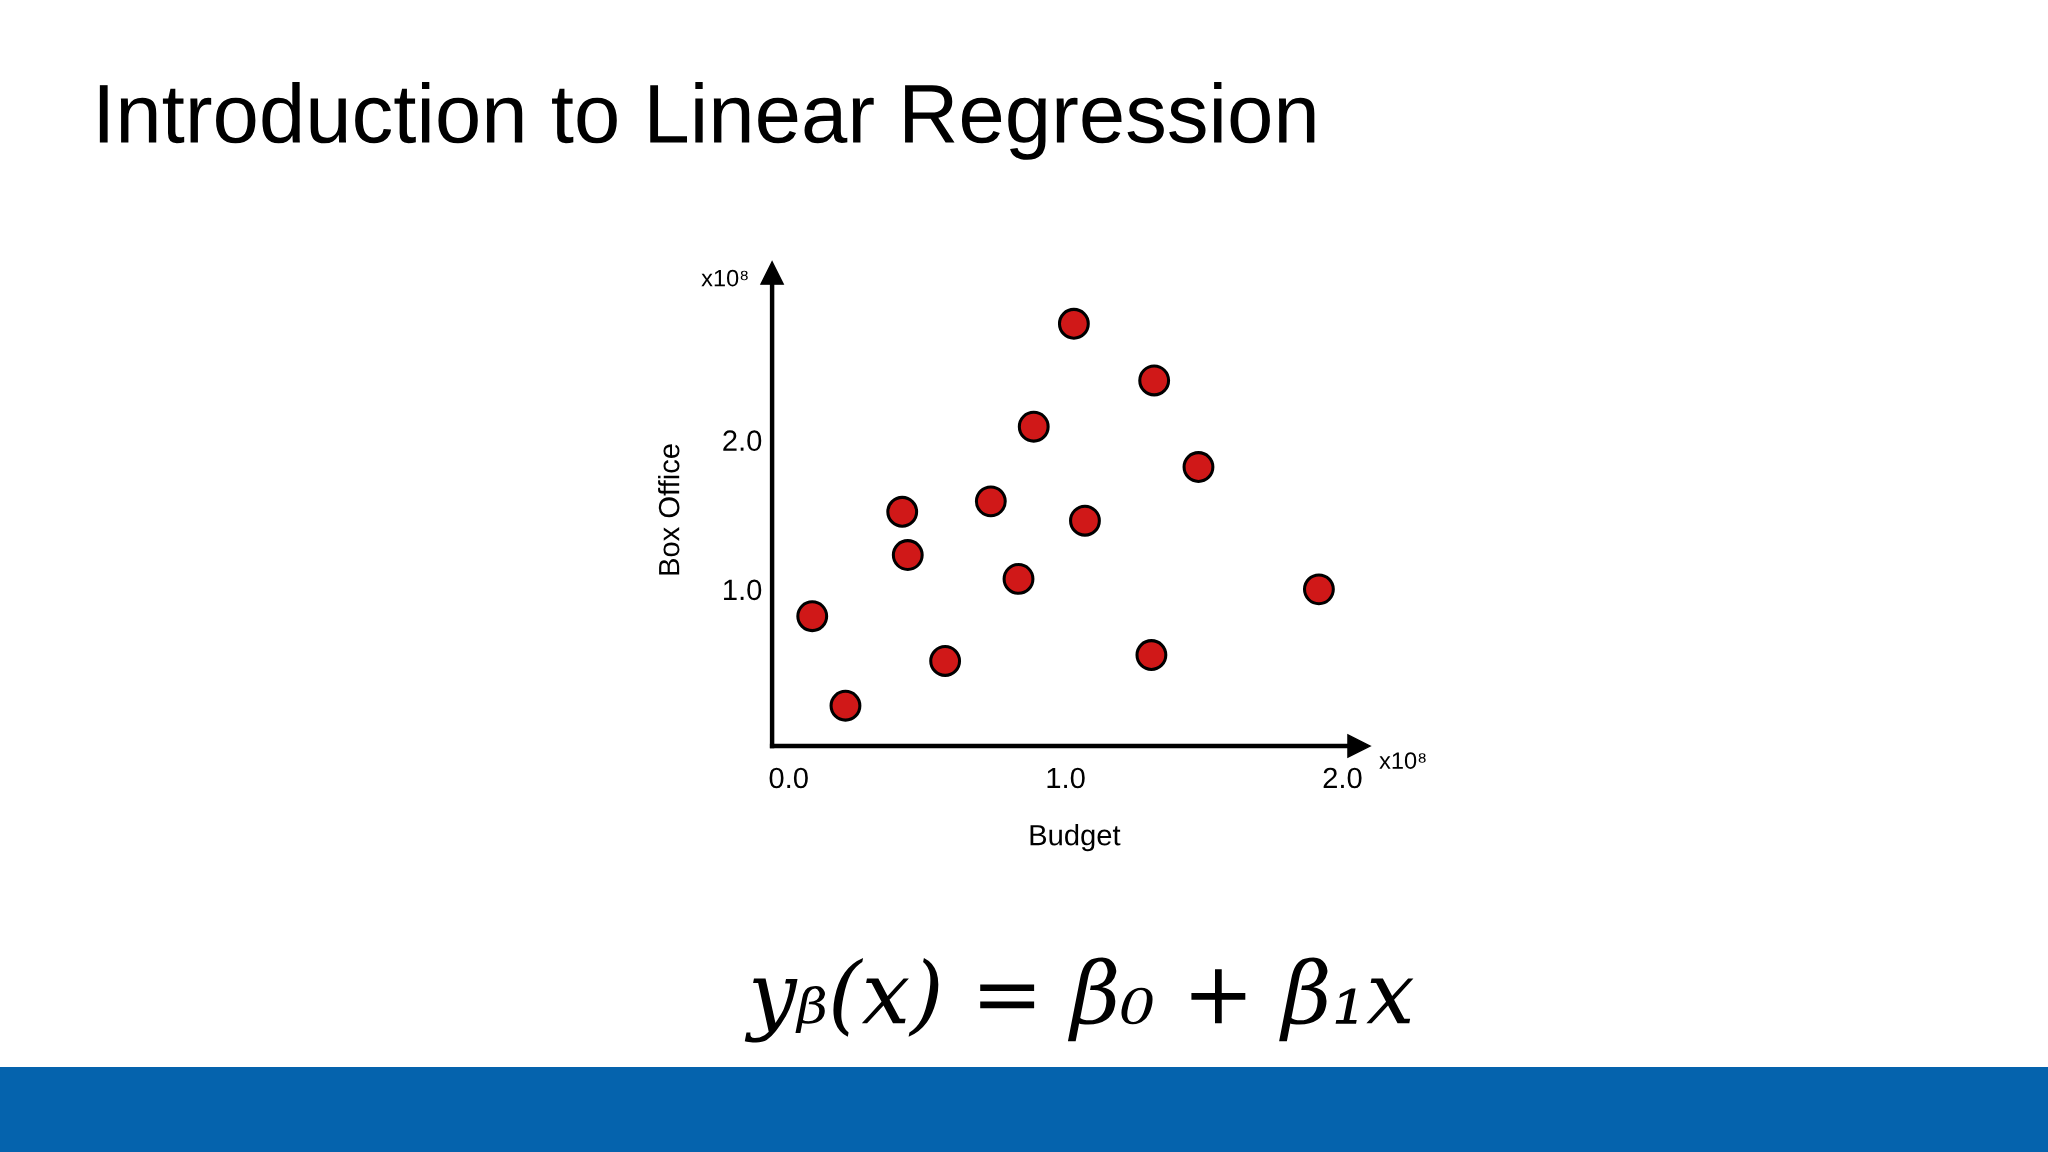 The width and height of the screenshot is (2048, 1152). I want to click on x-tick-label: 2.0, so click(1342, 778).